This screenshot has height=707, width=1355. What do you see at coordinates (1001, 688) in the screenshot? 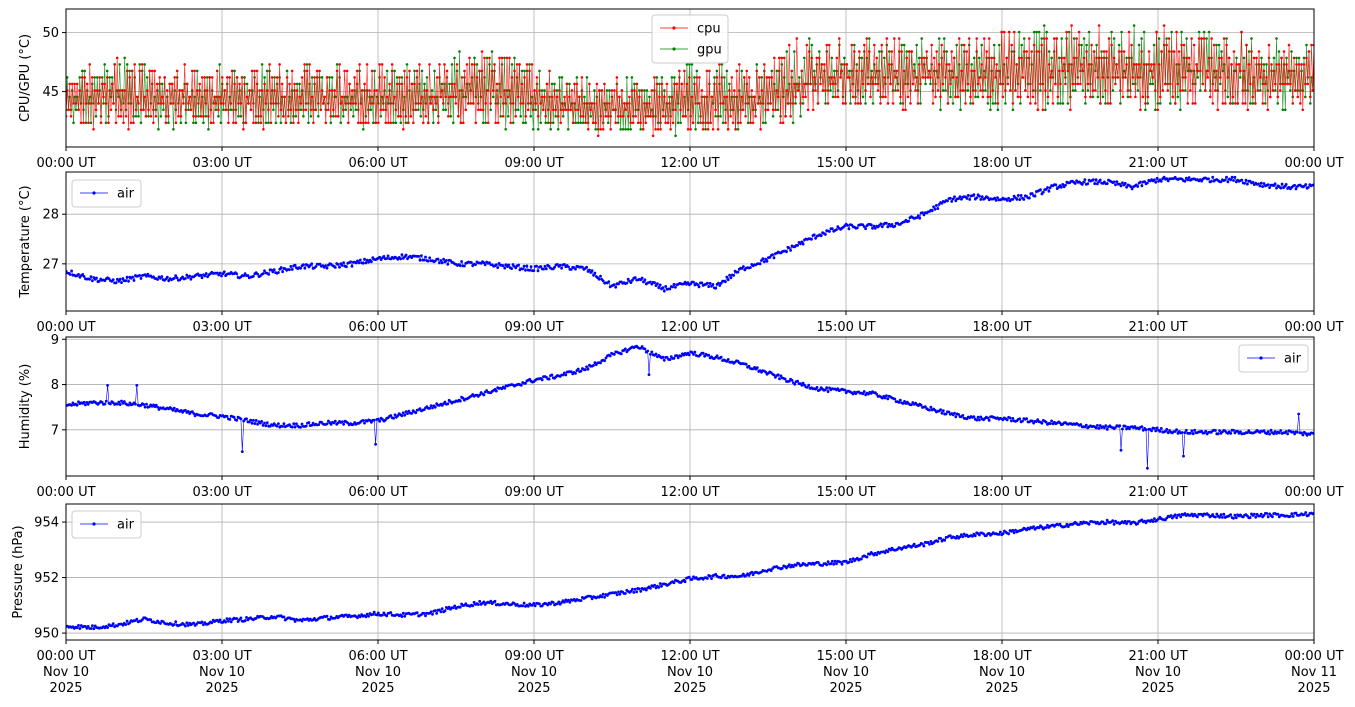
I see `x-tick-label: 2025` at bounding box center [1001, 688].